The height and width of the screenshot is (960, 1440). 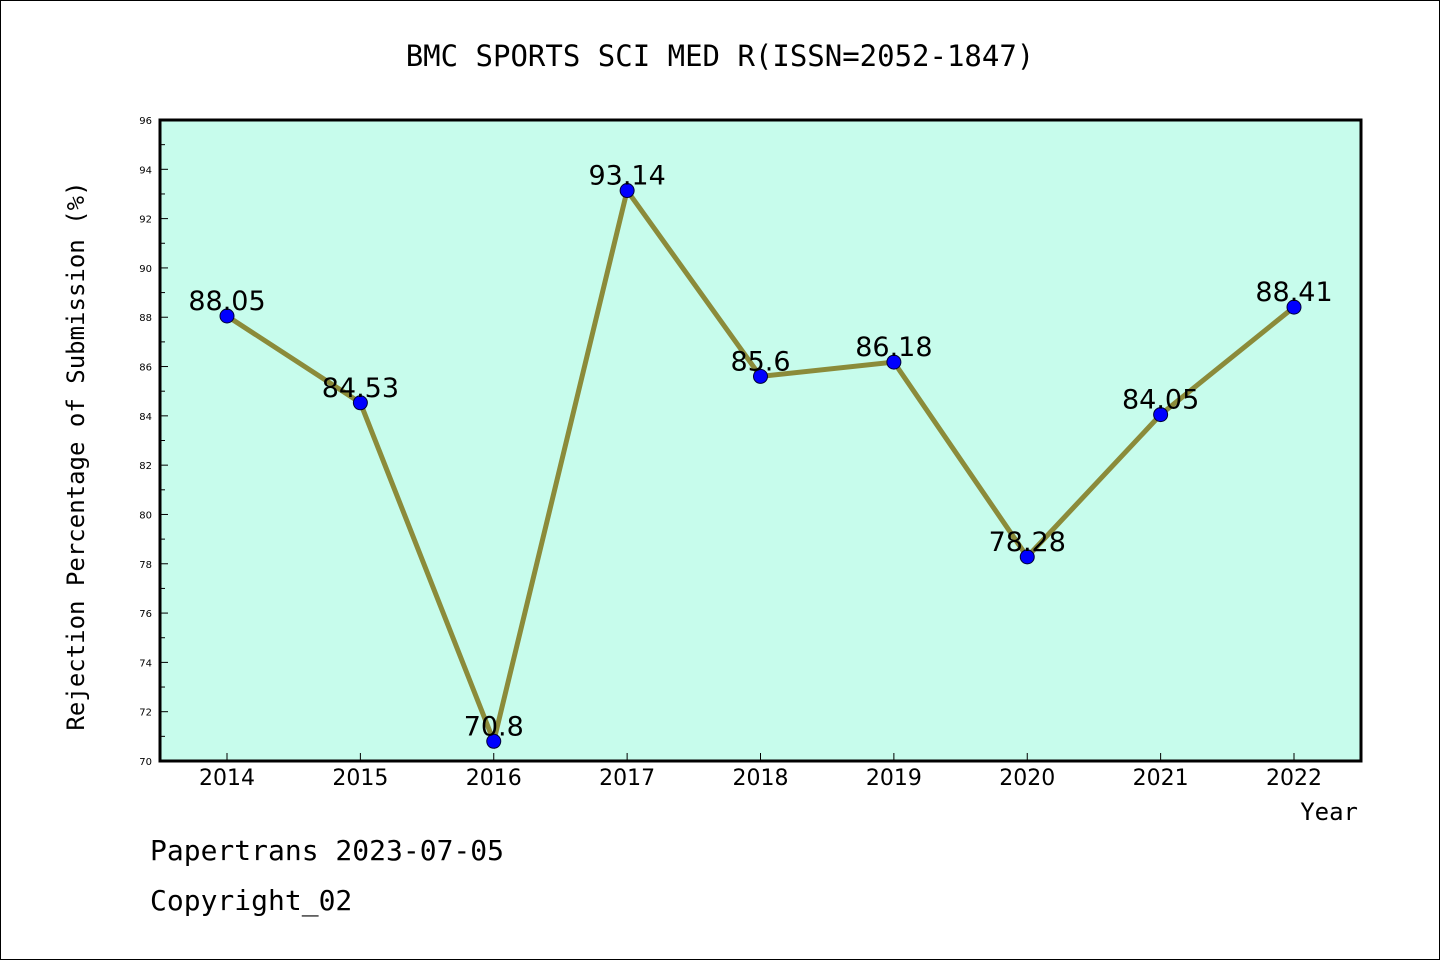 I want to click on data-label: 78.28, so click(x=1027, y=542).